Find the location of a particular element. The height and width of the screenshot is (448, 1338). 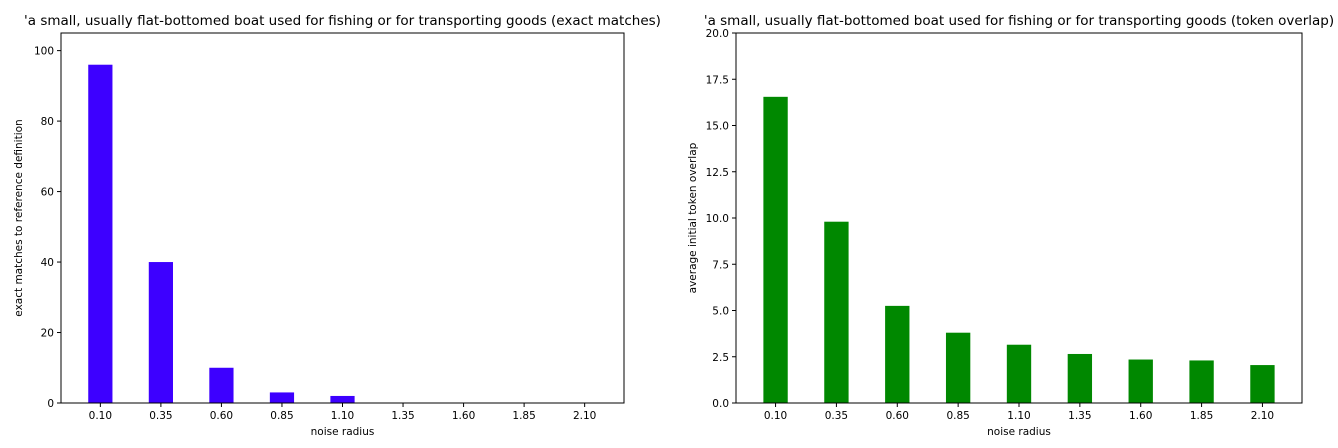

y-axis-label: average initial token overlap is located at coordinates (693, 217).